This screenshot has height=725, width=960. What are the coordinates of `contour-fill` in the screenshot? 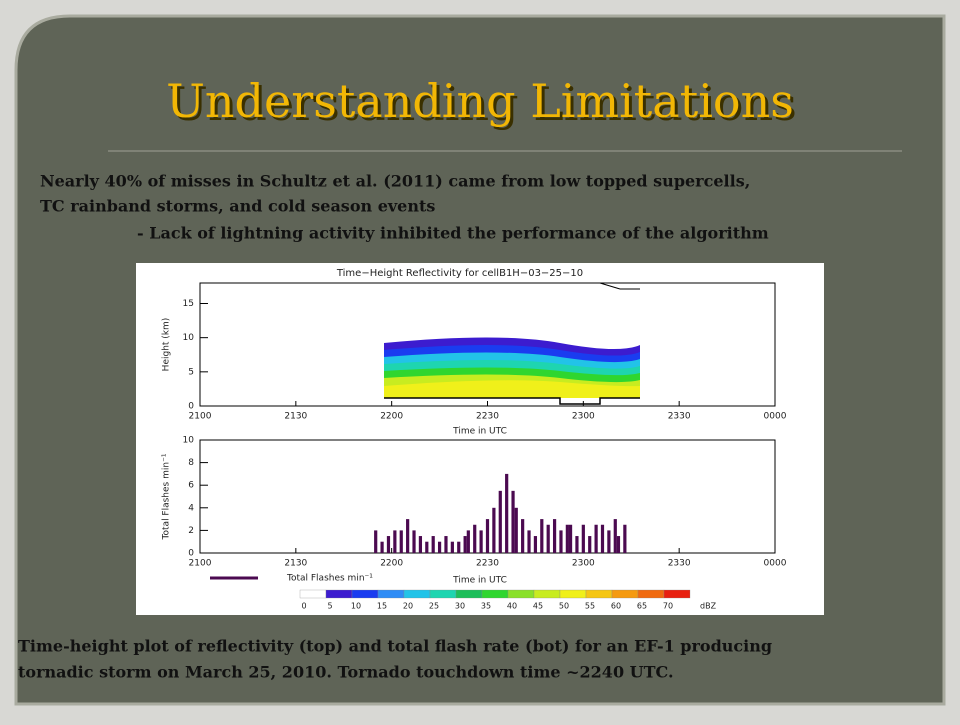 It's located at (512, 389).